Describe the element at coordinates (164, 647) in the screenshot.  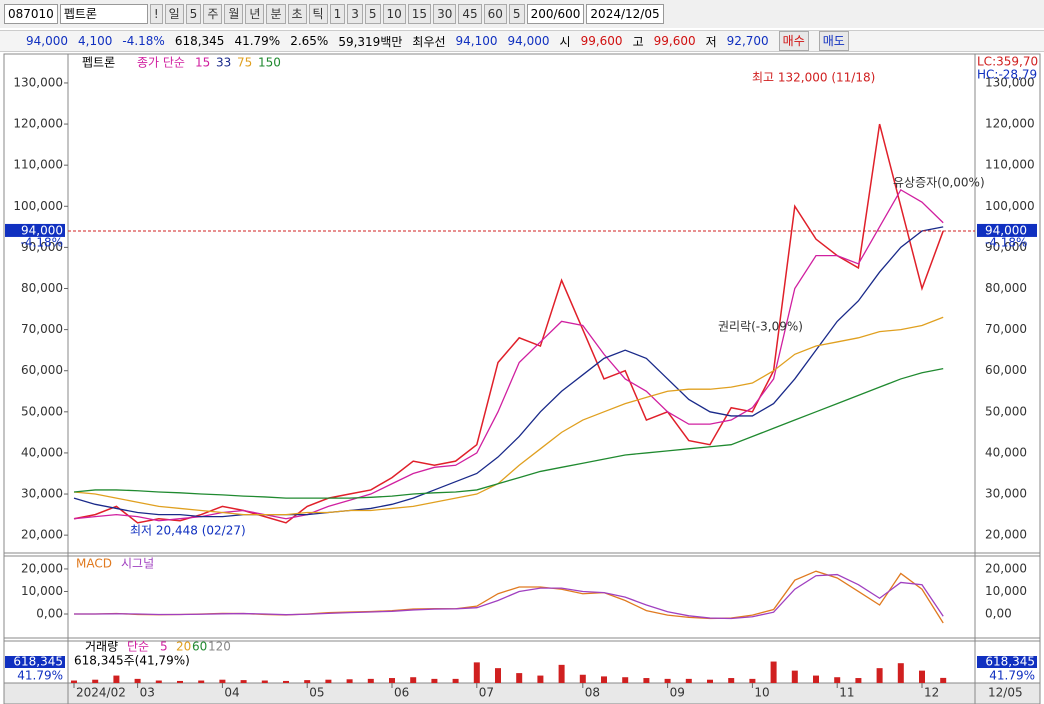
I see `legend-entry: 5` at that location.